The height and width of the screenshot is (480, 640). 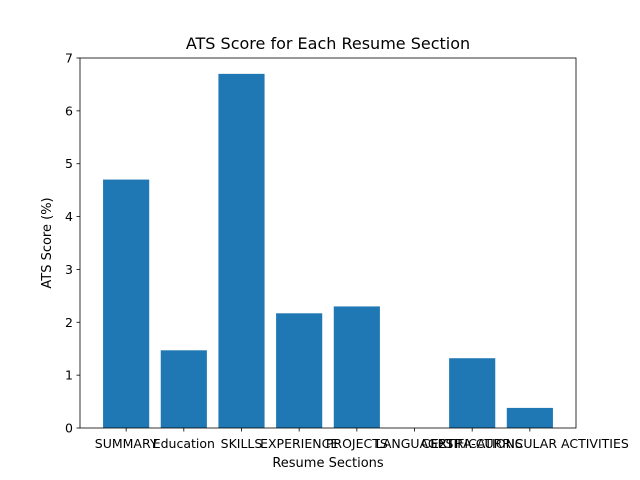 What do you see at coordinates (530, 443) in the screenshot?
I see `x-tick-label: EXTRA-CURRICULAR ACTIVITIES` at bounding box center [530, 443].